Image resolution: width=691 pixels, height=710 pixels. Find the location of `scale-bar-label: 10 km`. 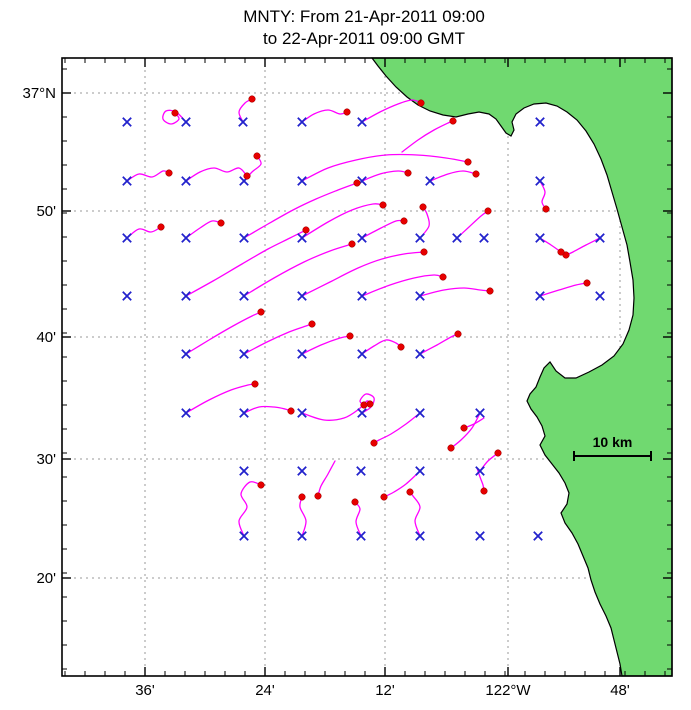

scale-bar-label: 10 km is located at coordinates (613, 442).